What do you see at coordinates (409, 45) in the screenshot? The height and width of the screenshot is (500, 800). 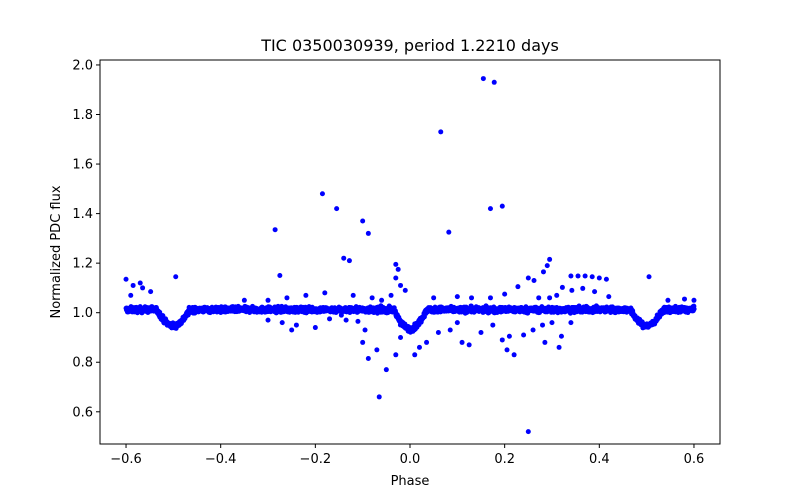 I see `chart-title: TIC 0350030939, period 1.2210 days` at bounding box center [409, 45].